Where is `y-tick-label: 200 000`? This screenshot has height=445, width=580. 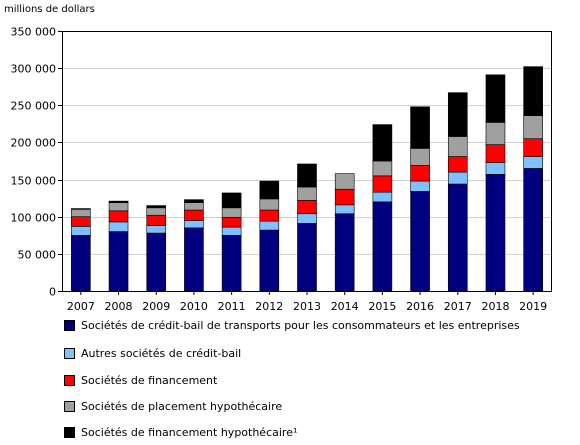 y-tick-label: 200 000 is located at coordinates (34, 143).